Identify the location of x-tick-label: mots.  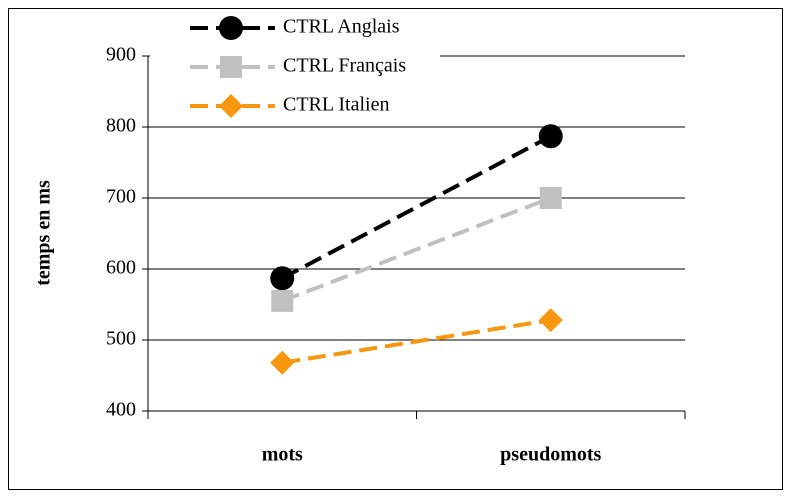
(282, 455).